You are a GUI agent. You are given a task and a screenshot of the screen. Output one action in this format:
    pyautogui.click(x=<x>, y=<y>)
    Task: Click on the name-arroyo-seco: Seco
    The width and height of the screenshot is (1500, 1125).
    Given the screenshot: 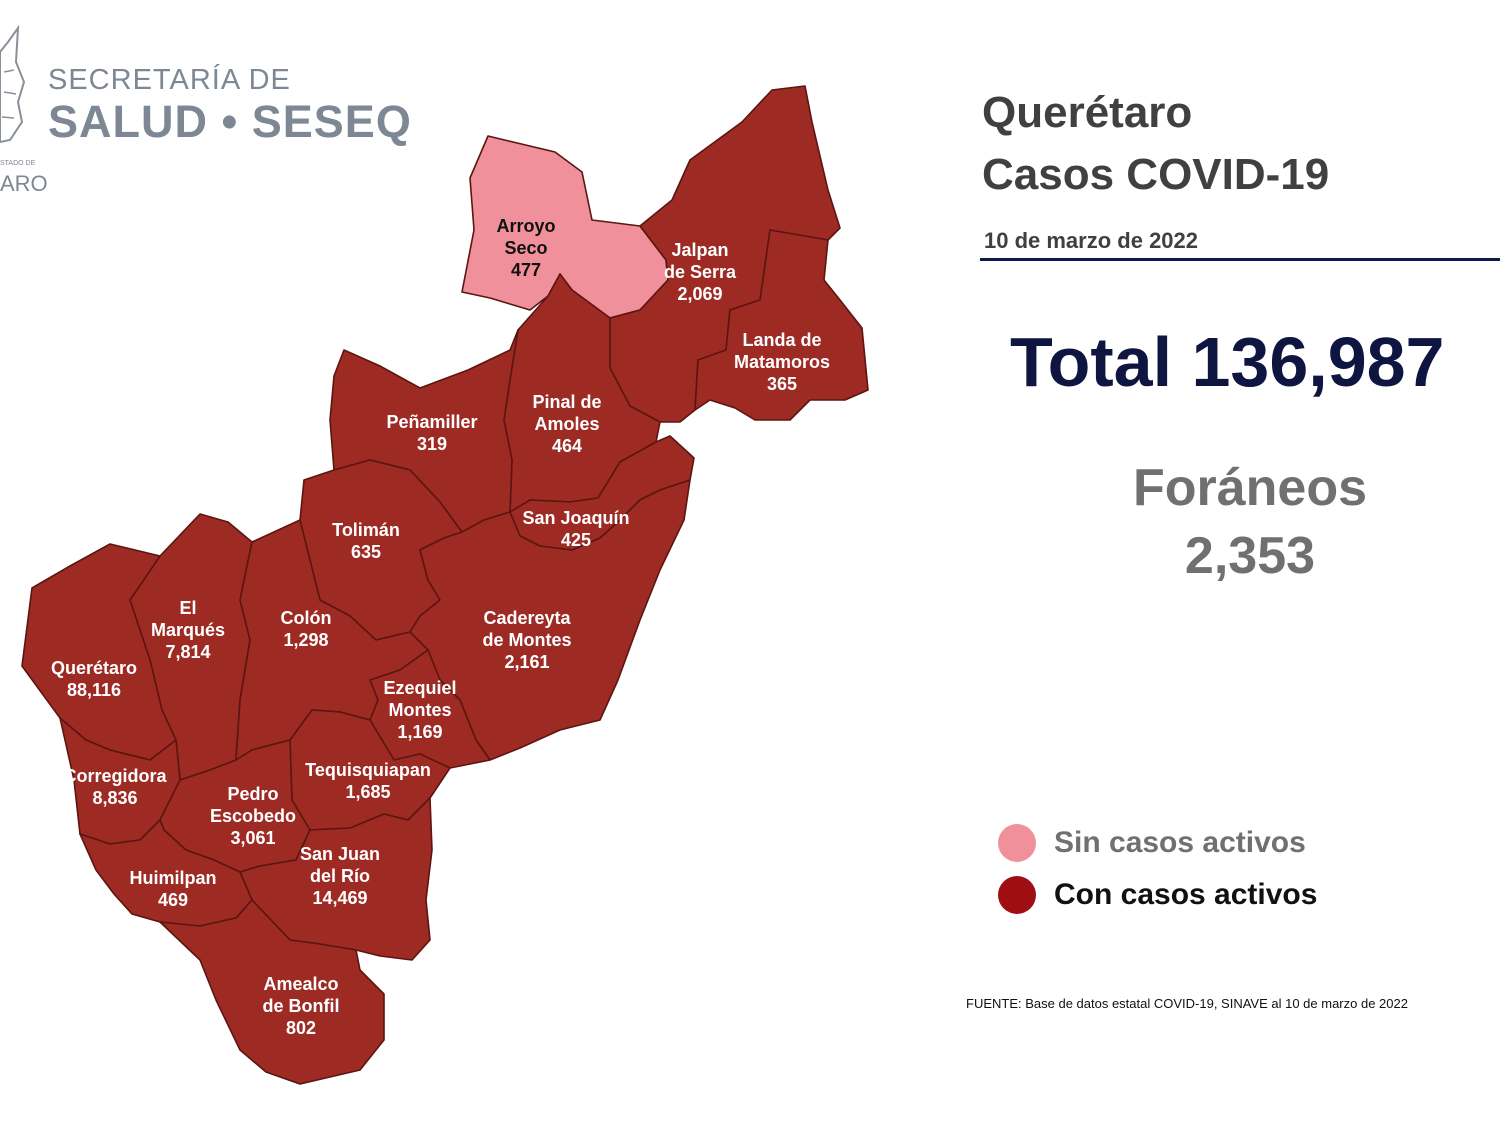 What is the action you would take?
    pyautogui.click(x=525, y=248)
    